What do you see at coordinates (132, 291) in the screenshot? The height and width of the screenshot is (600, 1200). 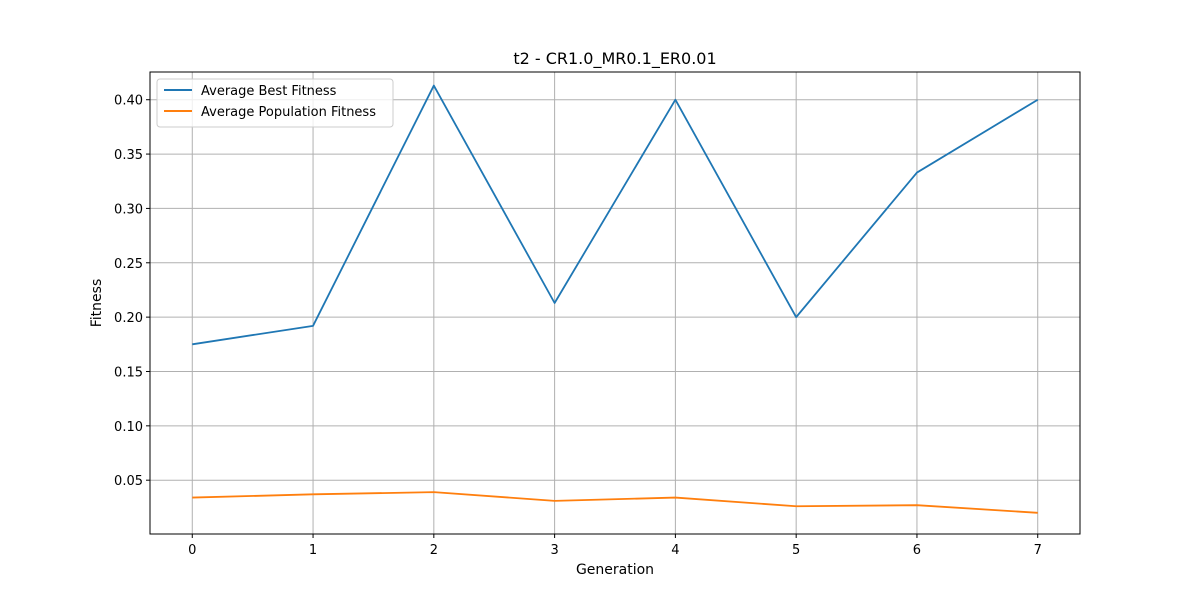 I see `y-axis-ticks: 0.05 0.10 0.15 0.20 0.25 0.30 0.35 0.40` at bounding box center [132, 291].